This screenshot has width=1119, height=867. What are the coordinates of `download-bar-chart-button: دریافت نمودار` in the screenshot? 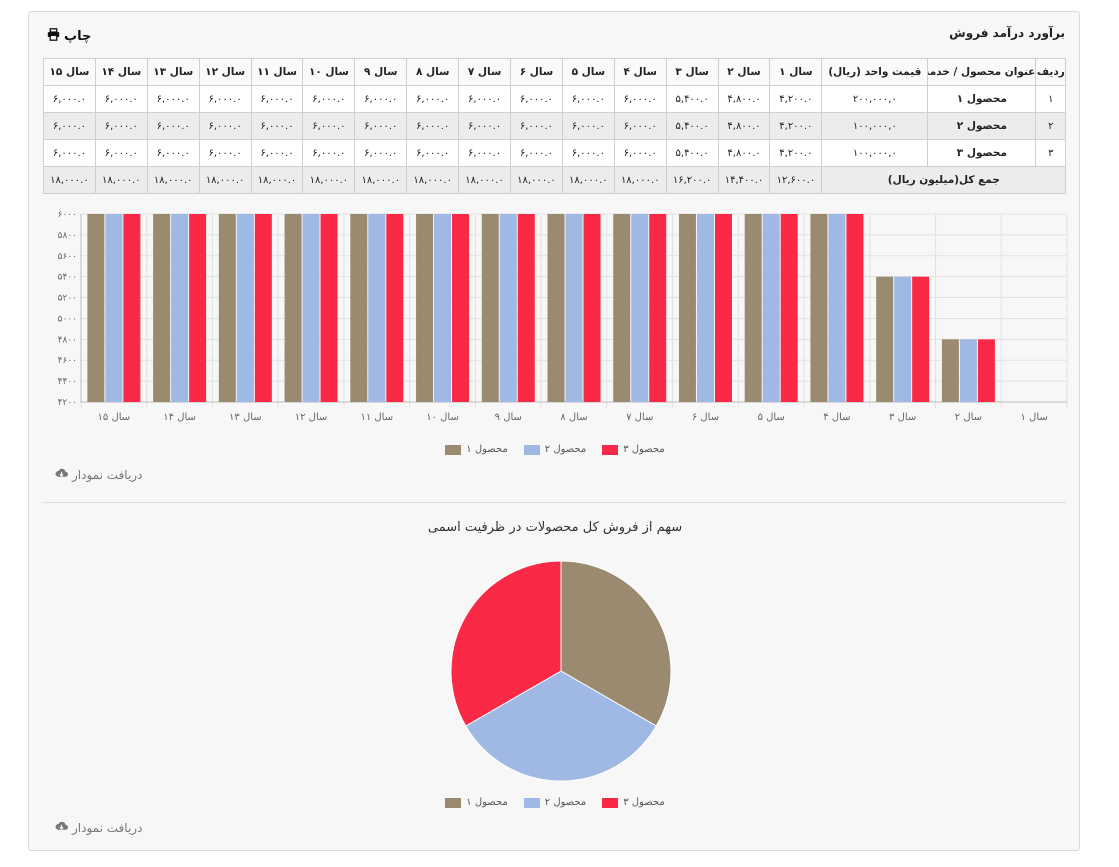 It's located at (98, 475).